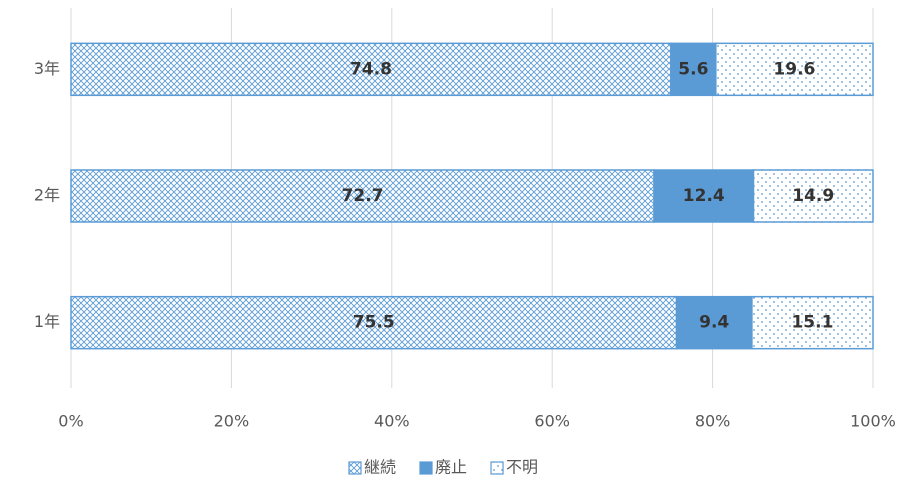 The width and height of the screenshot is (901, 486). Describe the element at coordinates (873, 421) in the screenshot. I see `x-tick-label: 100%` at that location.